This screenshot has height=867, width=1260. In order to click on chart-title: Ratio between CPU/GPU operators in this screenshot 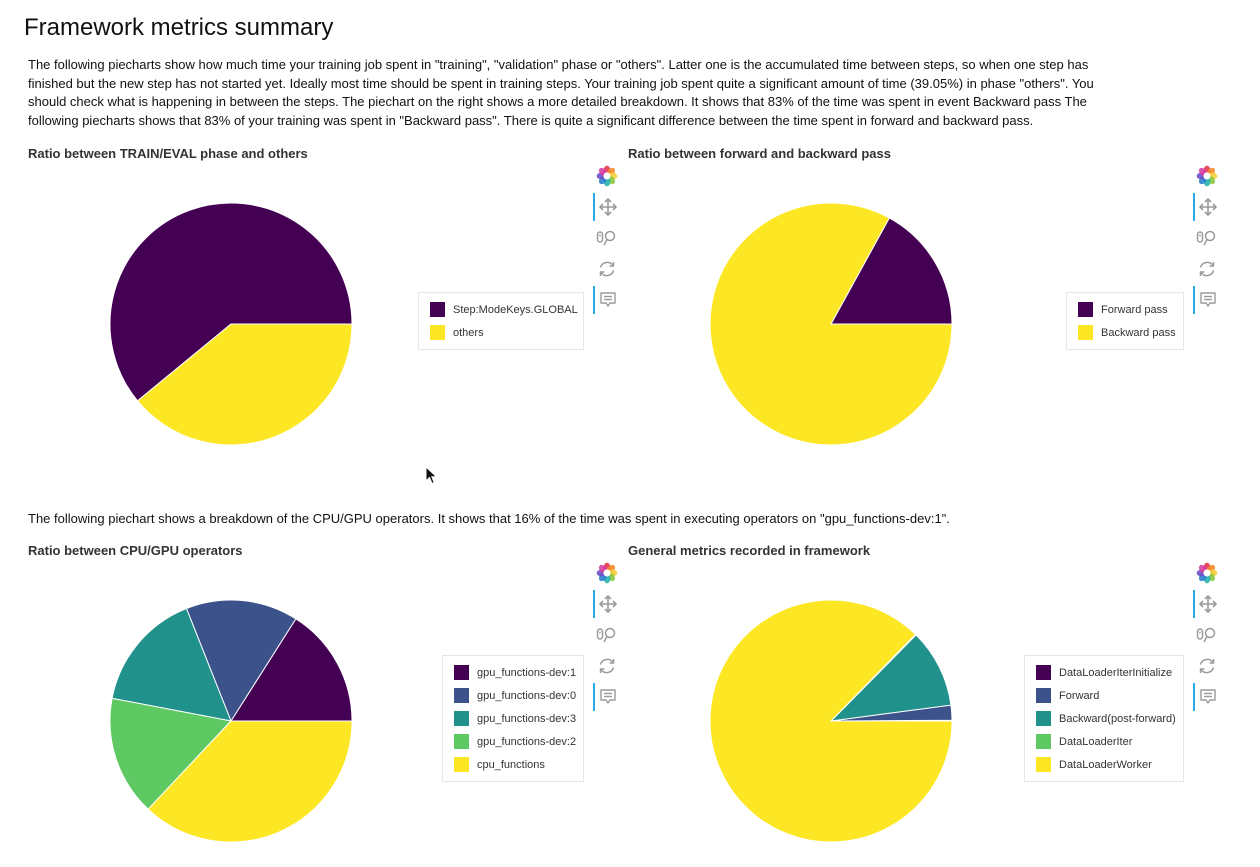, I will do `click(135, 550)`.